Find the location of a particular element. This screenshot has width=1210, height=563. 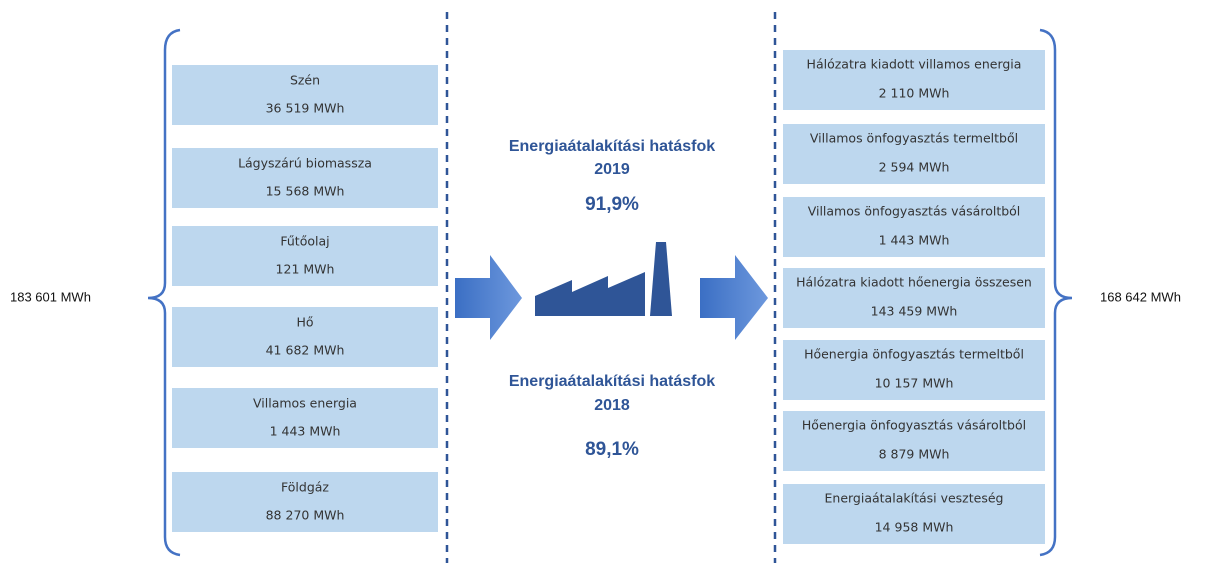

output-label: Energiaátalakítási veszteség is located at coordinates (914, 498).